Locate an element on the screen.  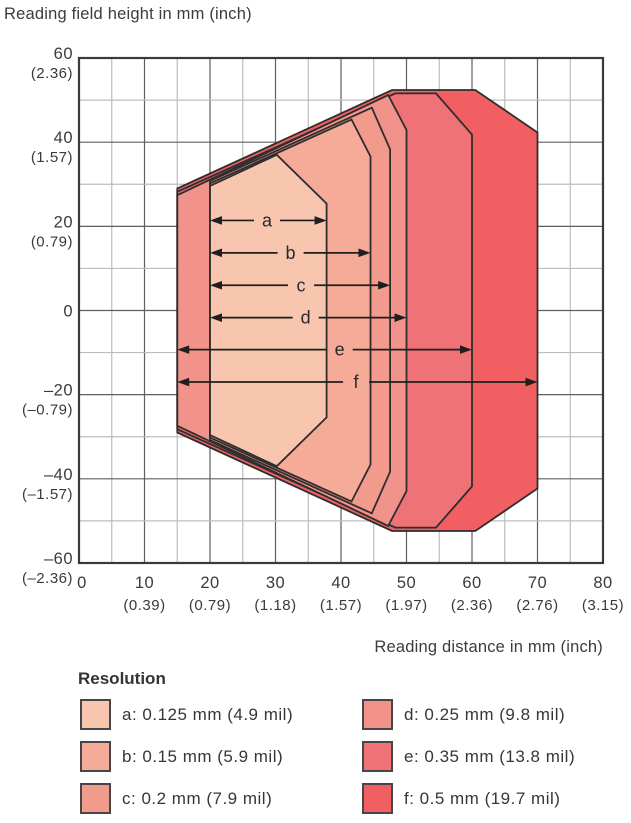
y-tick-inch: (2.36) is located at coordinates (52, 73).